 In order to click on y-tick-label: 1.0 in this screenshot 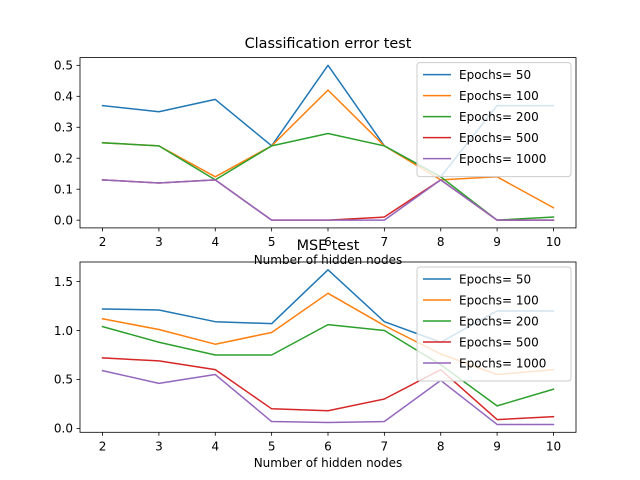, I will do `click(63, 331)`.